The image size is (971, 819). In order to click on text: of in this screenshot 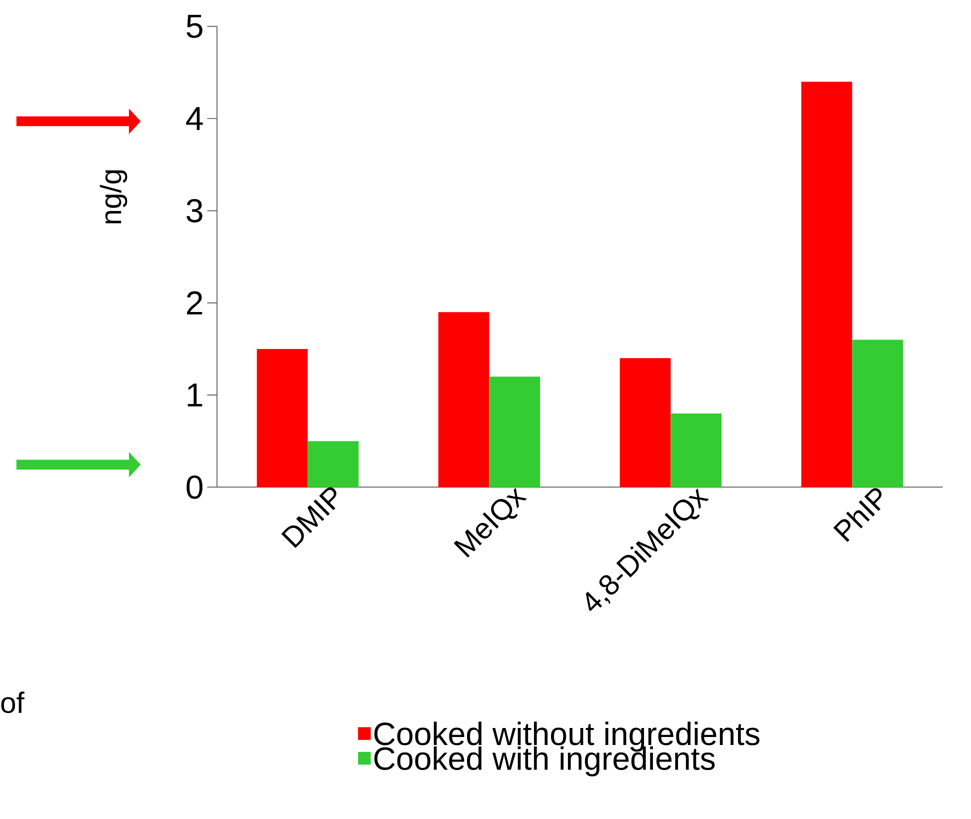, I will do `click(12, 703)`.